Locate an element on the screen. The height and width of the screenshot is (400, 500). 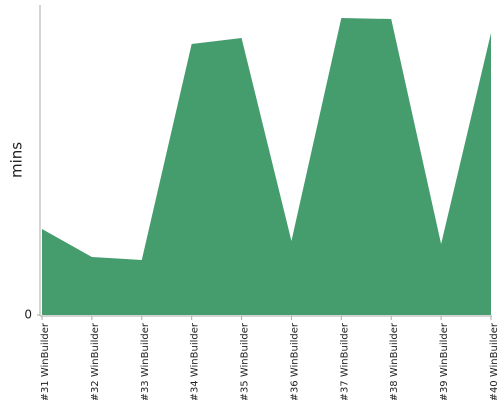
x-tick-label: #32 WinBuilder is located at coordinates (95, 361).